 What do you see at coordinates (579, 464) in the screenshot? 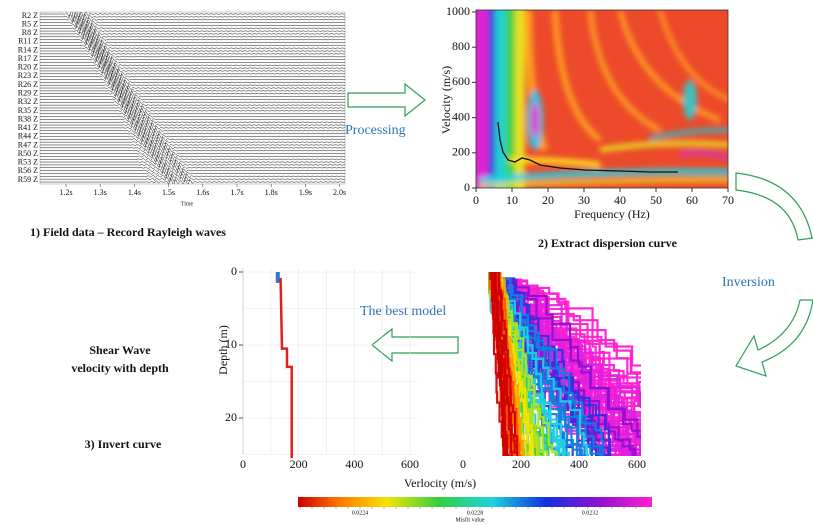
I see `x-tick-label: 400` at bounding box center [579, 464].